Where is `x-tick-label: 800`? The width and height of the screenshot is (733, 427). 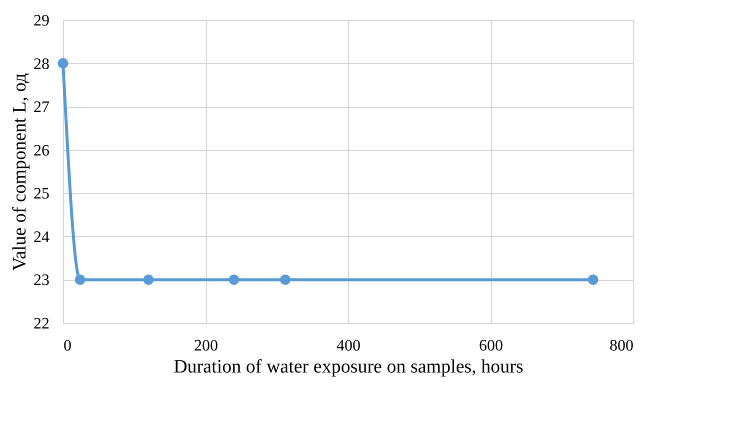
x-tick-label: 800 is located at coordinates (622, 346).